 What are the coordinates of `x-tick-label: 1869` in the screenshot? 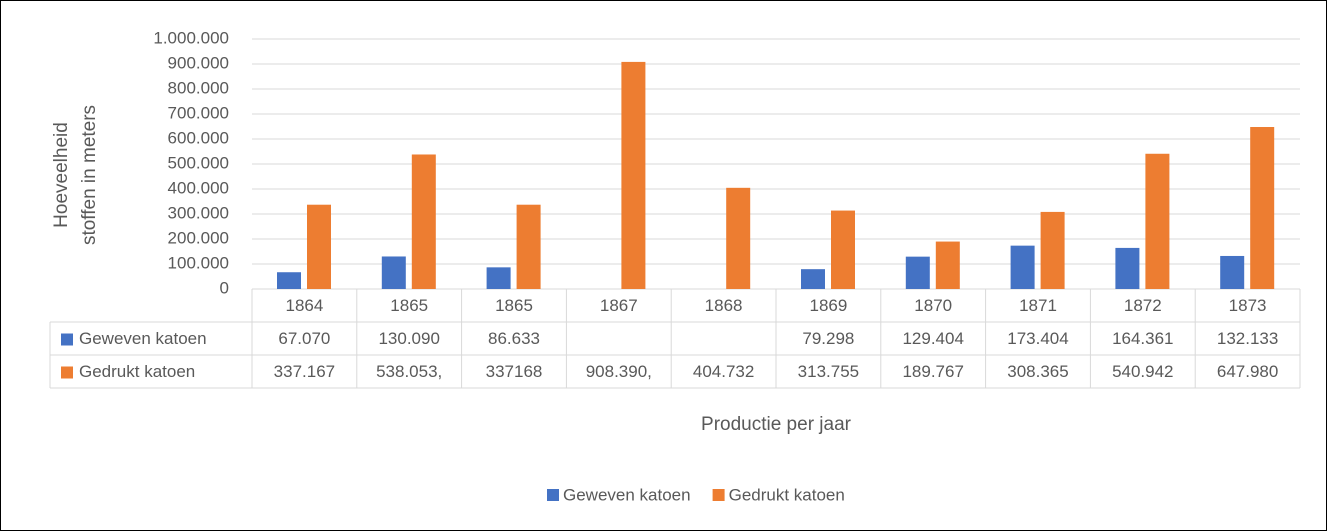 It's located at (828, 305).